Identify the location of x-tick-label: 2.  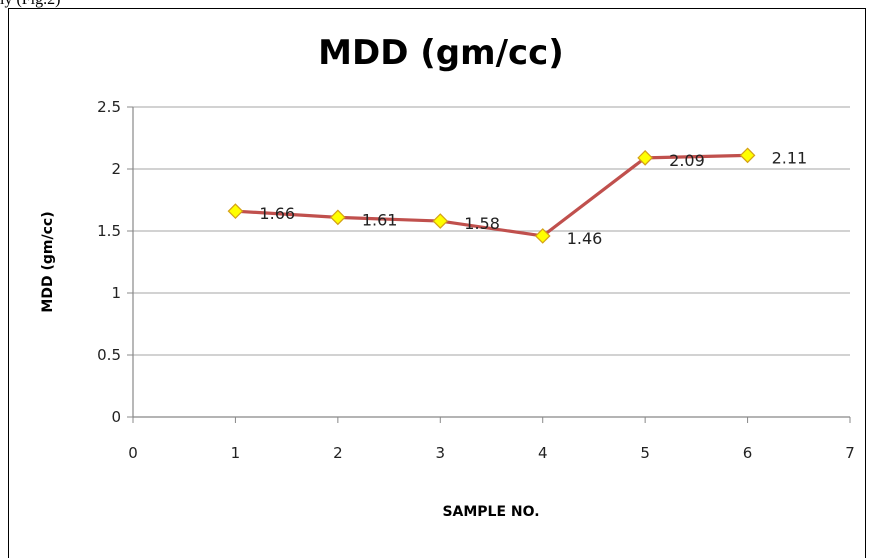
(338, 453).